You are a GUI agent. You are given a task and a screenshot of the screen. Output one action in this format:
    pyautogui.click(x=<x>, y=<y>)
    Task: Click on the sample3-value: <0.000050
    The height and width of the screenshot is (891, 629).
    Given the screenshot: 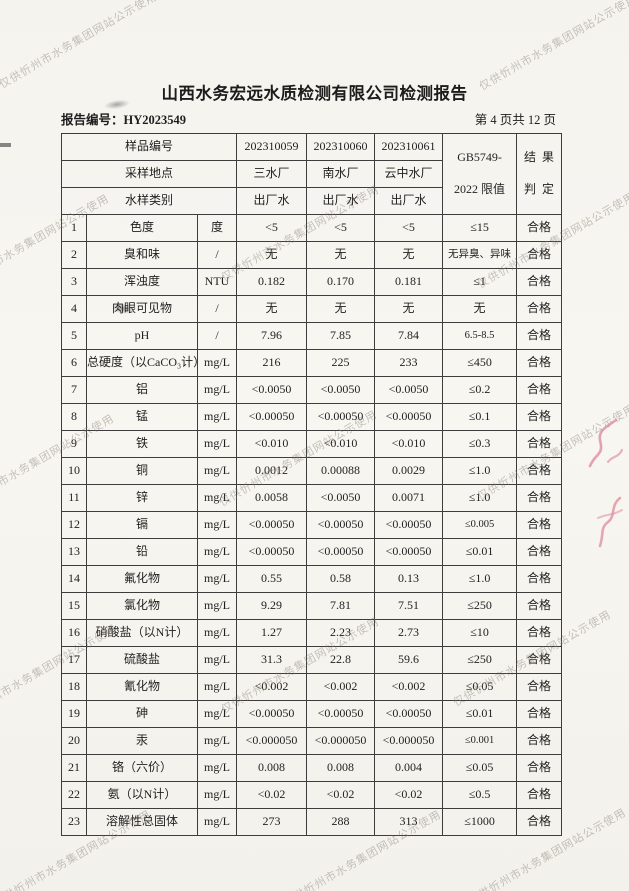 What is the action you would take?
    pyautogui.click(x=409, y=741)
    